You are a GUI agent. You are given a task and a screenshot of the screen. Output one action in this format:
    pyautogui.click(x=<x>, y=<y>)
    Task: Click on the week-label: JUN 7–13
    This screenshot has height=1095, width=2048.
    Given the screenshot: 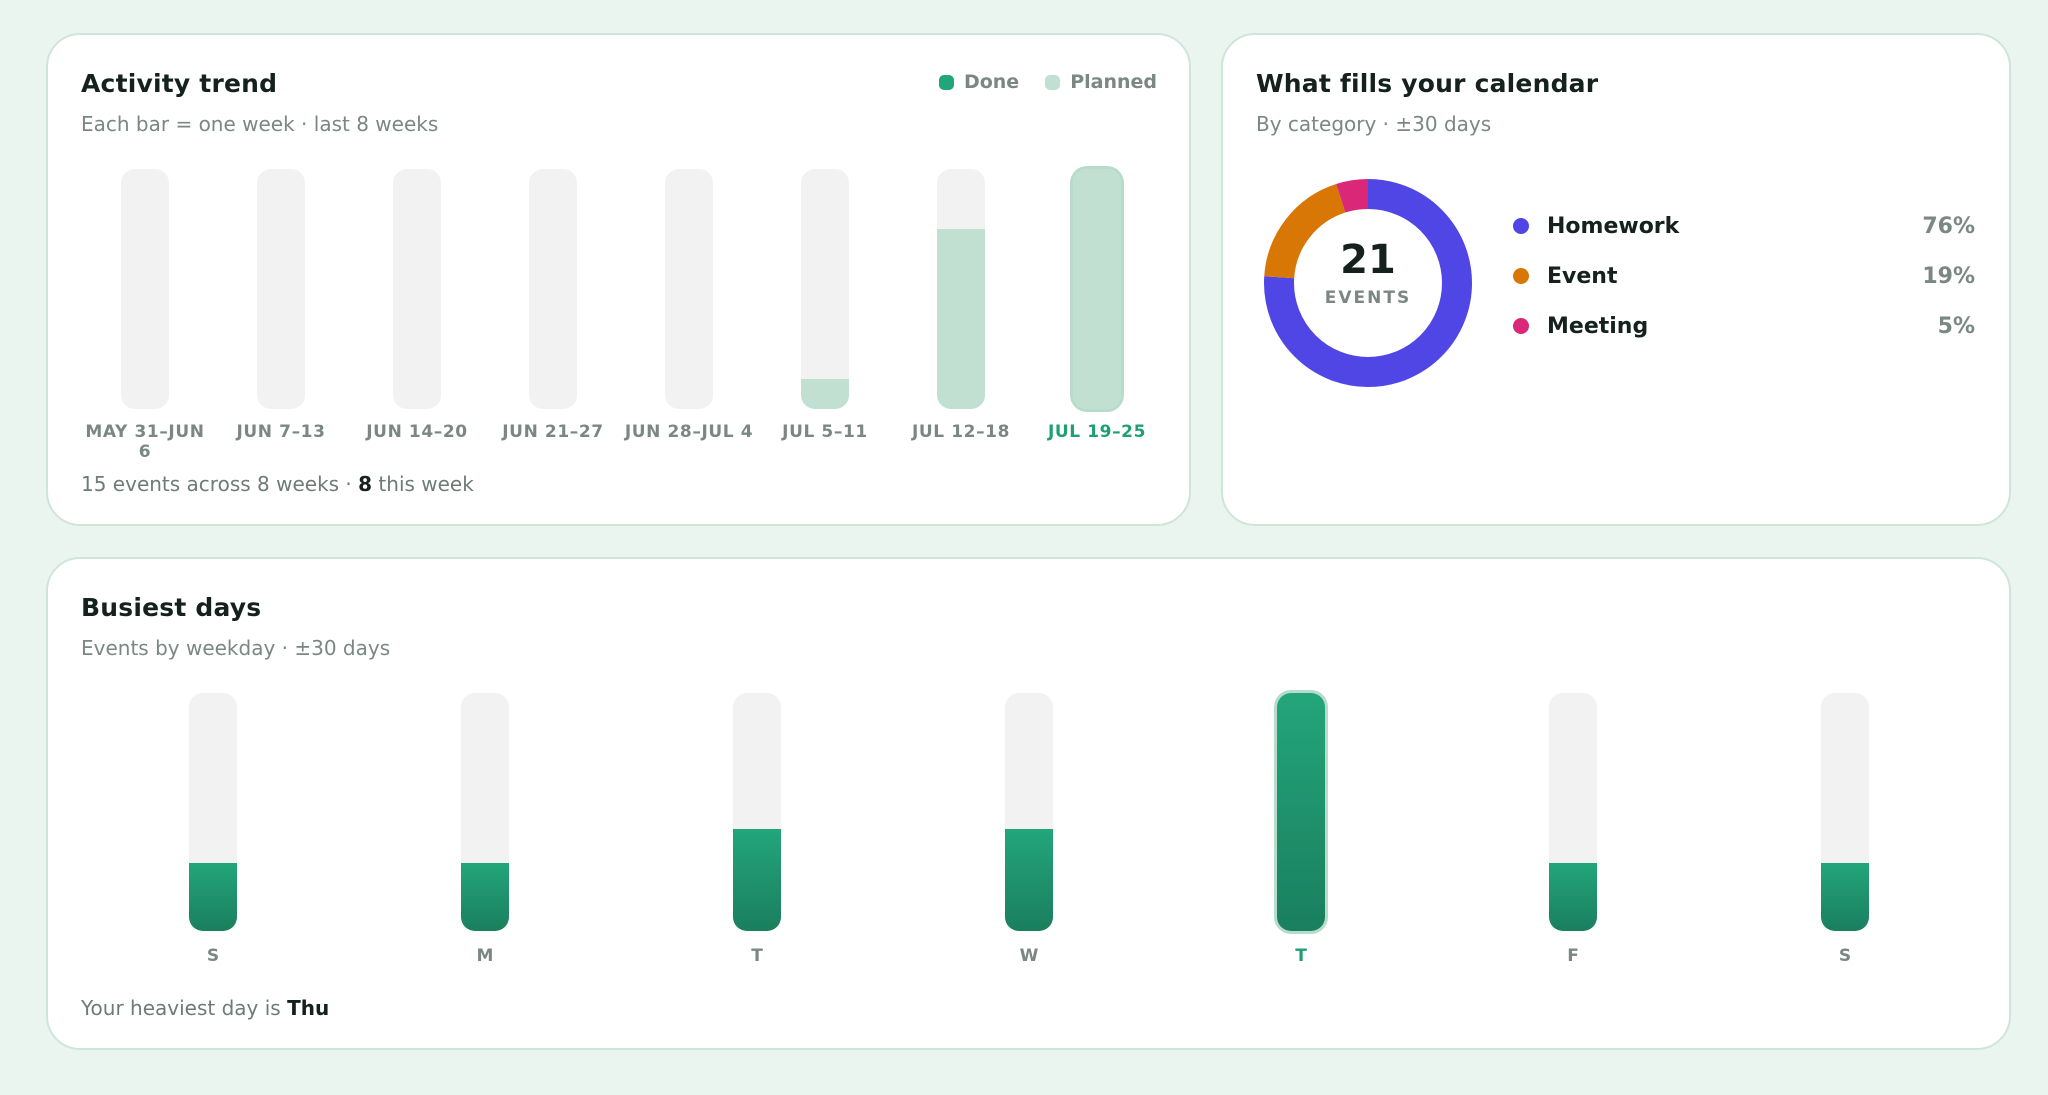 What is the action you would take?
    pyautogui.click(x=281, y=432)
    